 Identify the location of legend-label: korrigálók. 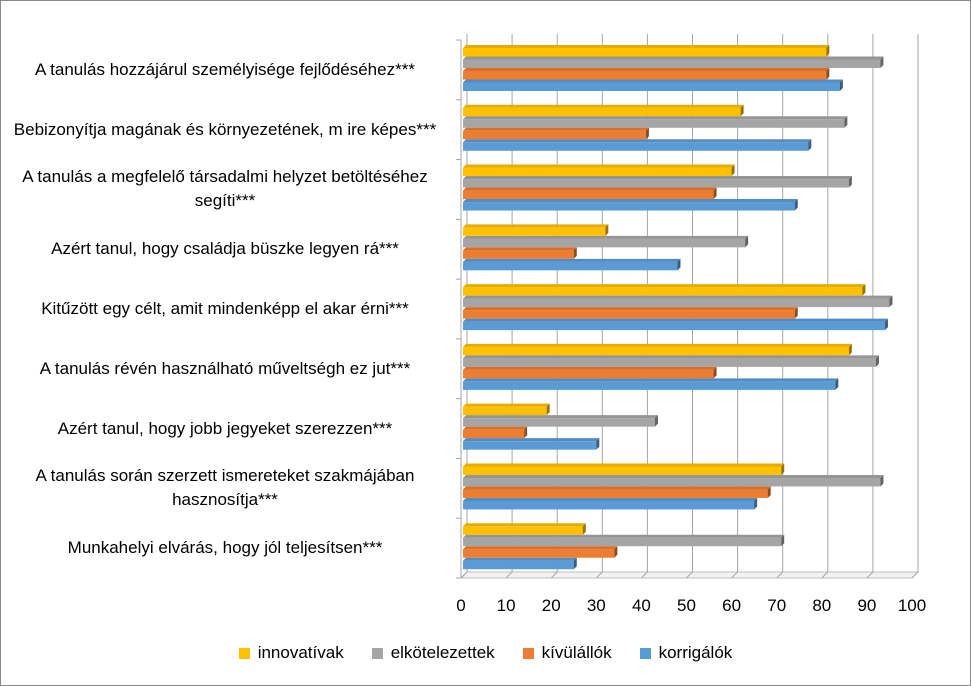
(695, 652).